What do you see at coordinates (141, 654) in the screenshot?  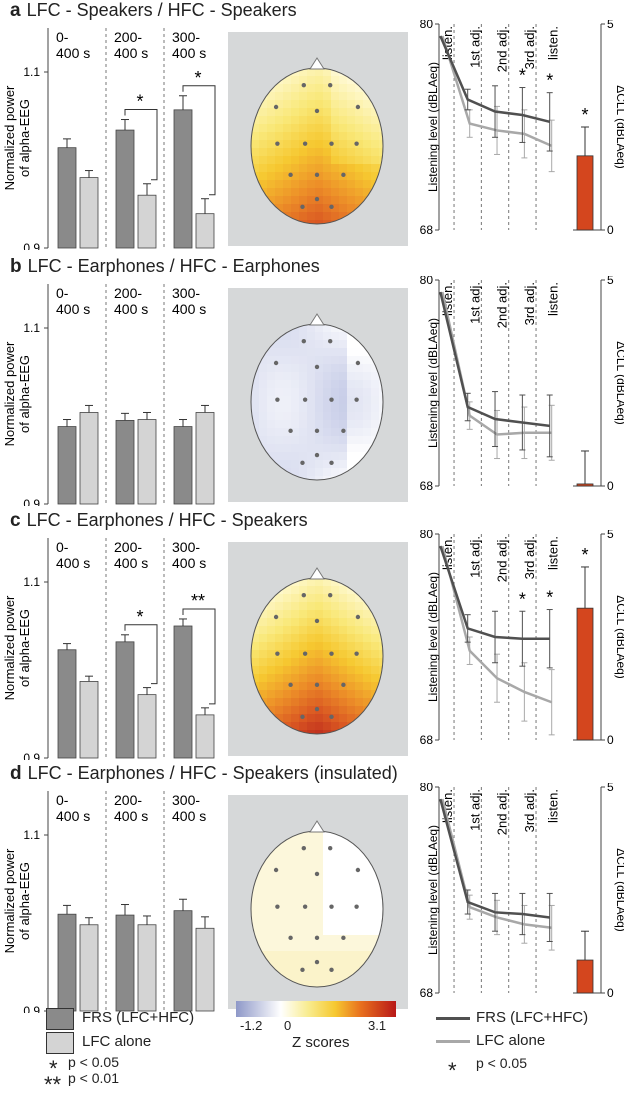 I see `significance-bracket` at bounding box center [141, 654].